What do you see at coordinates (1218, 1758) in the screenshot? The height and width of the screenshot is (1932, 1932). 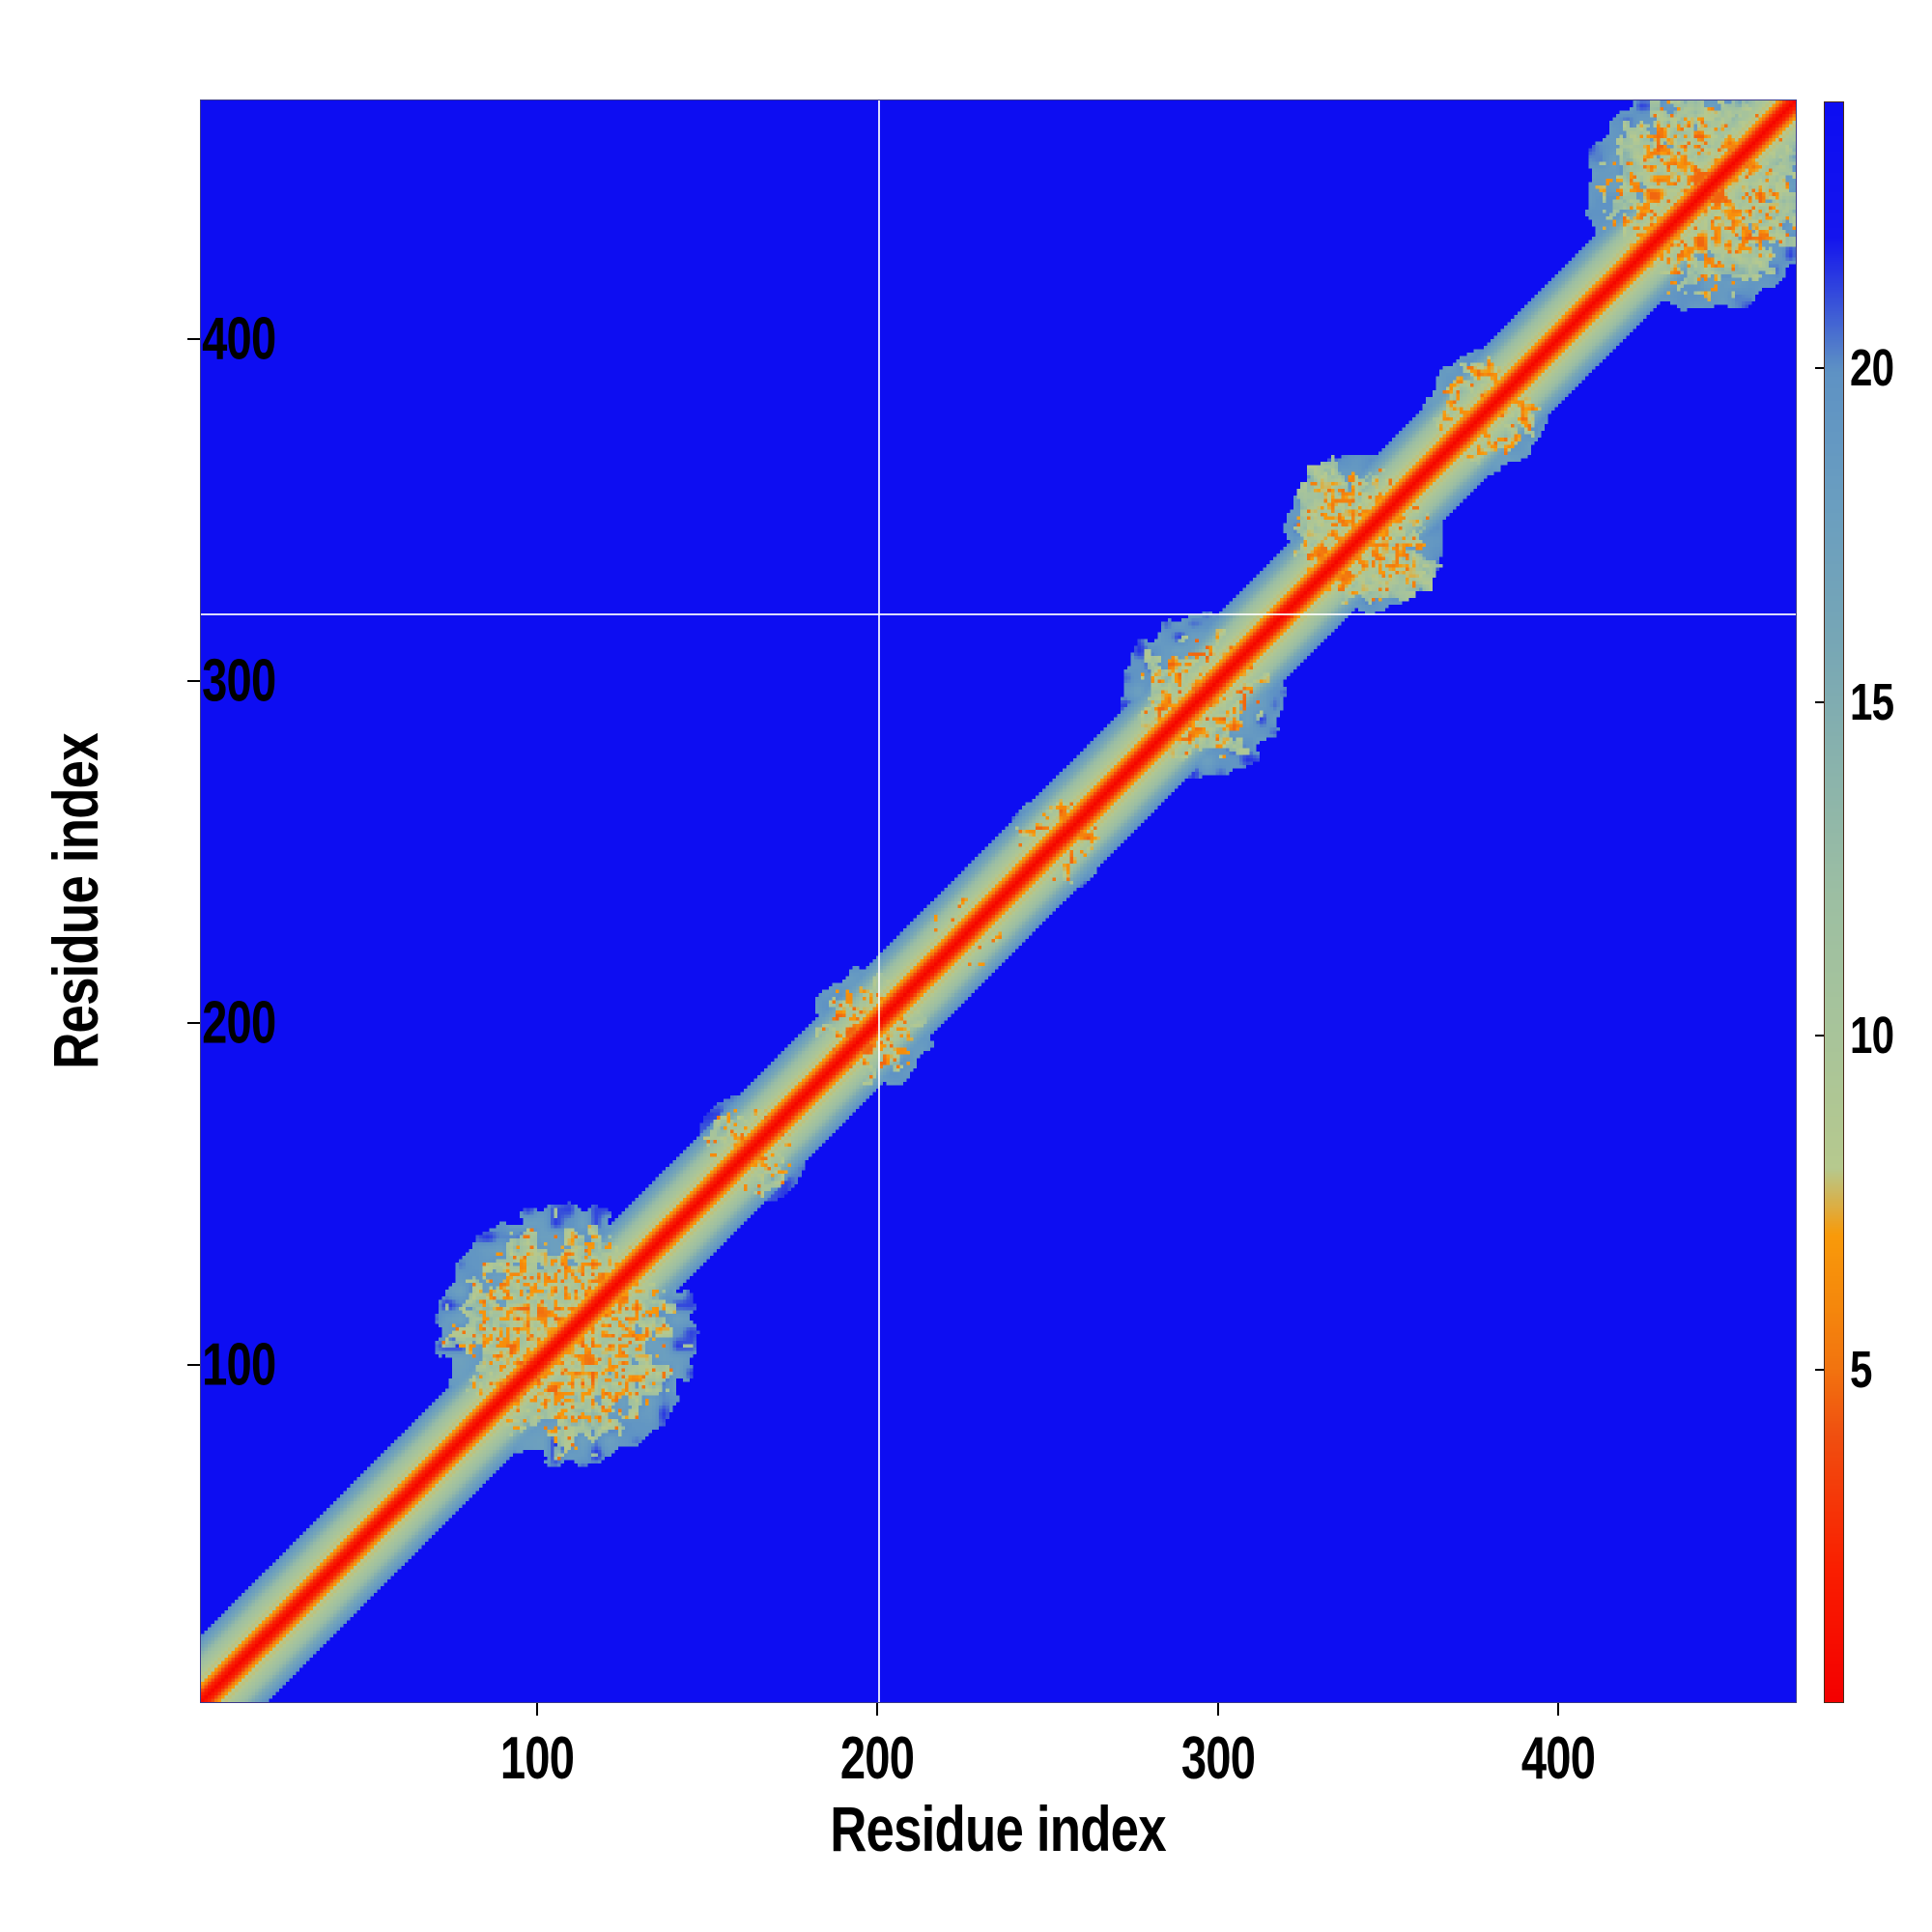 I see `x-tick-label-300: 300` at bounding box center [1218, 1758].